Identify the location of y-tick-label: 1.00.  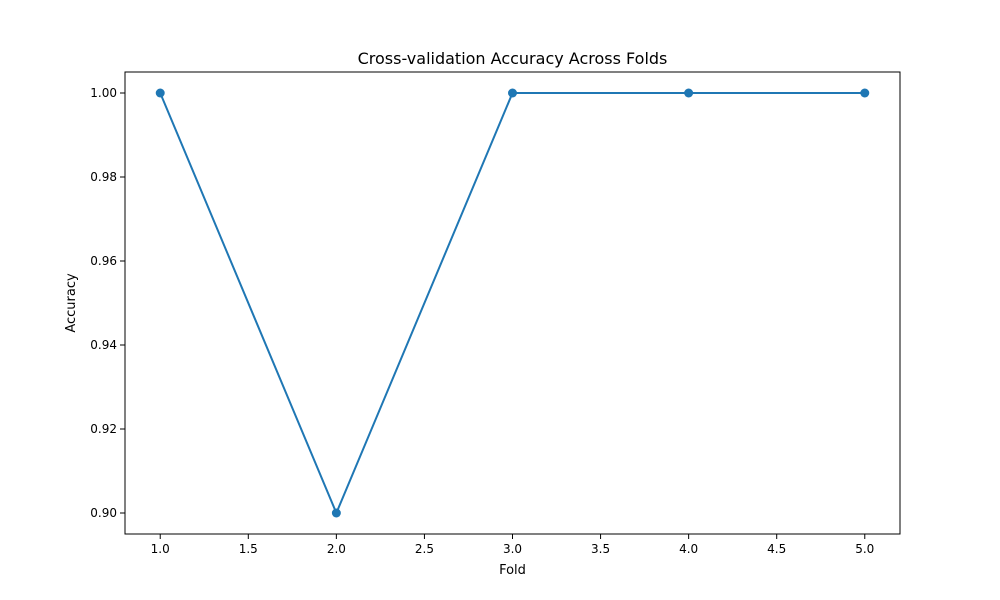
(103, 93).